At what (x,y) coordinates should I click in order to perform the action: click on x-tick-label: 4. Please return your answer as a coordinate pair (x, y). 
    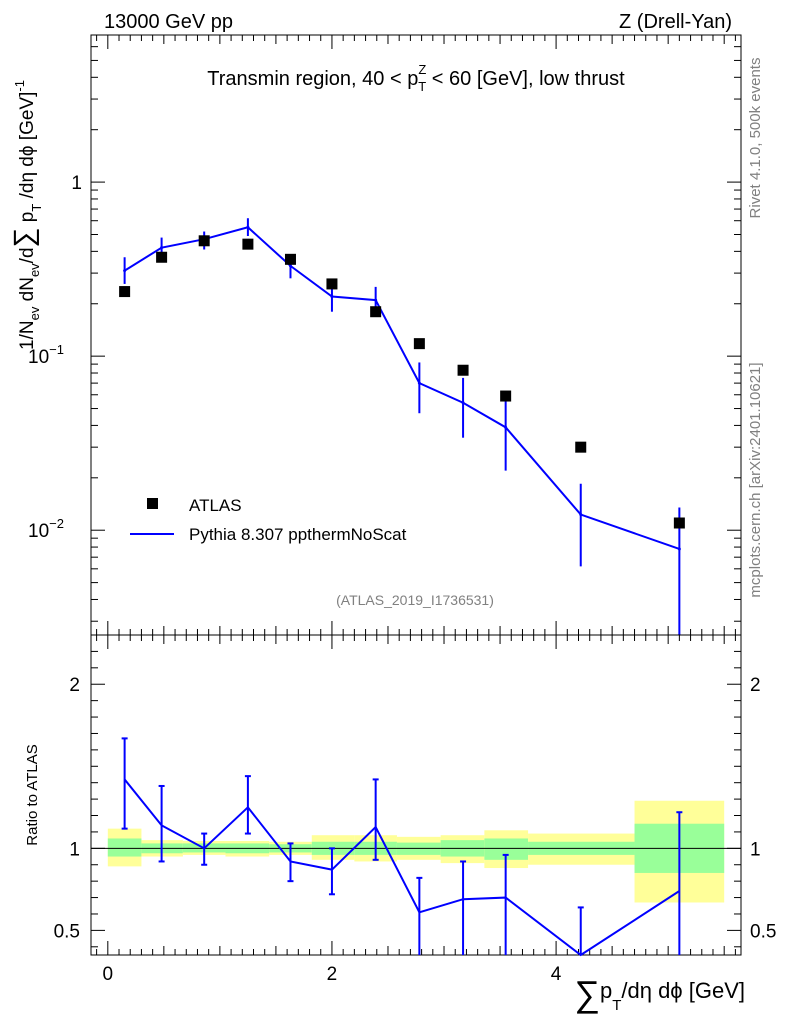
    Looking at the image, I should click on (556, 974).